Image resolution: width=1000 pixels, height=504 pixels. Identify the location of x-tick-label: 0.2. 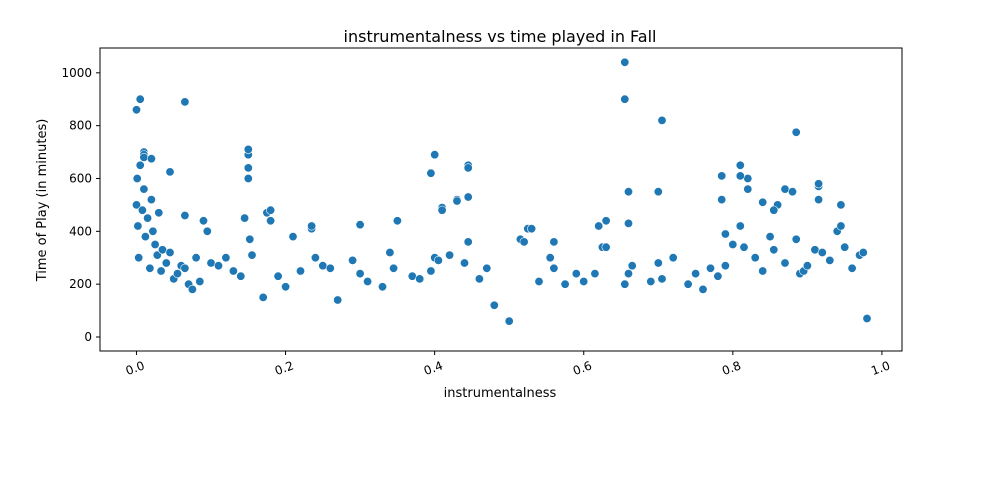
(284, 368).